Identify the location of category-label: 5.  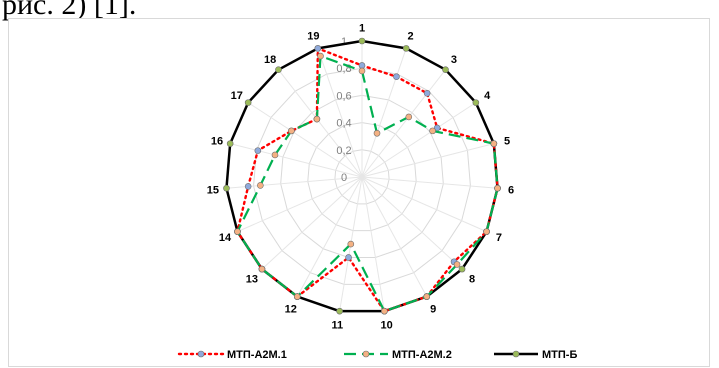
(507, 141).